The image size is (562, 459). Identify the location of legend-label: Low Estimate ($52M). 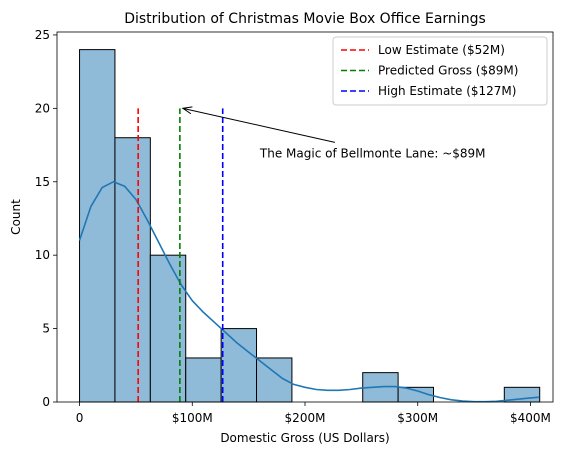
(441, 50).